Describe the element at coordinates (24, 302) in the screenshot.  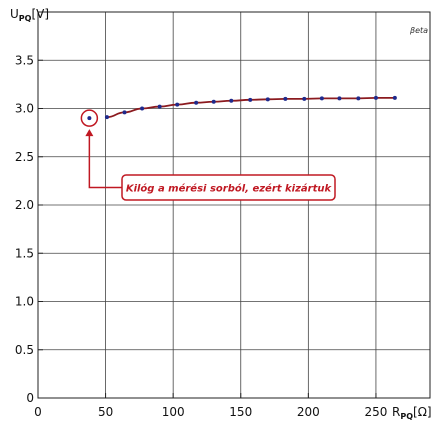
I see `y-tick-label-2: 1.0` at that location.